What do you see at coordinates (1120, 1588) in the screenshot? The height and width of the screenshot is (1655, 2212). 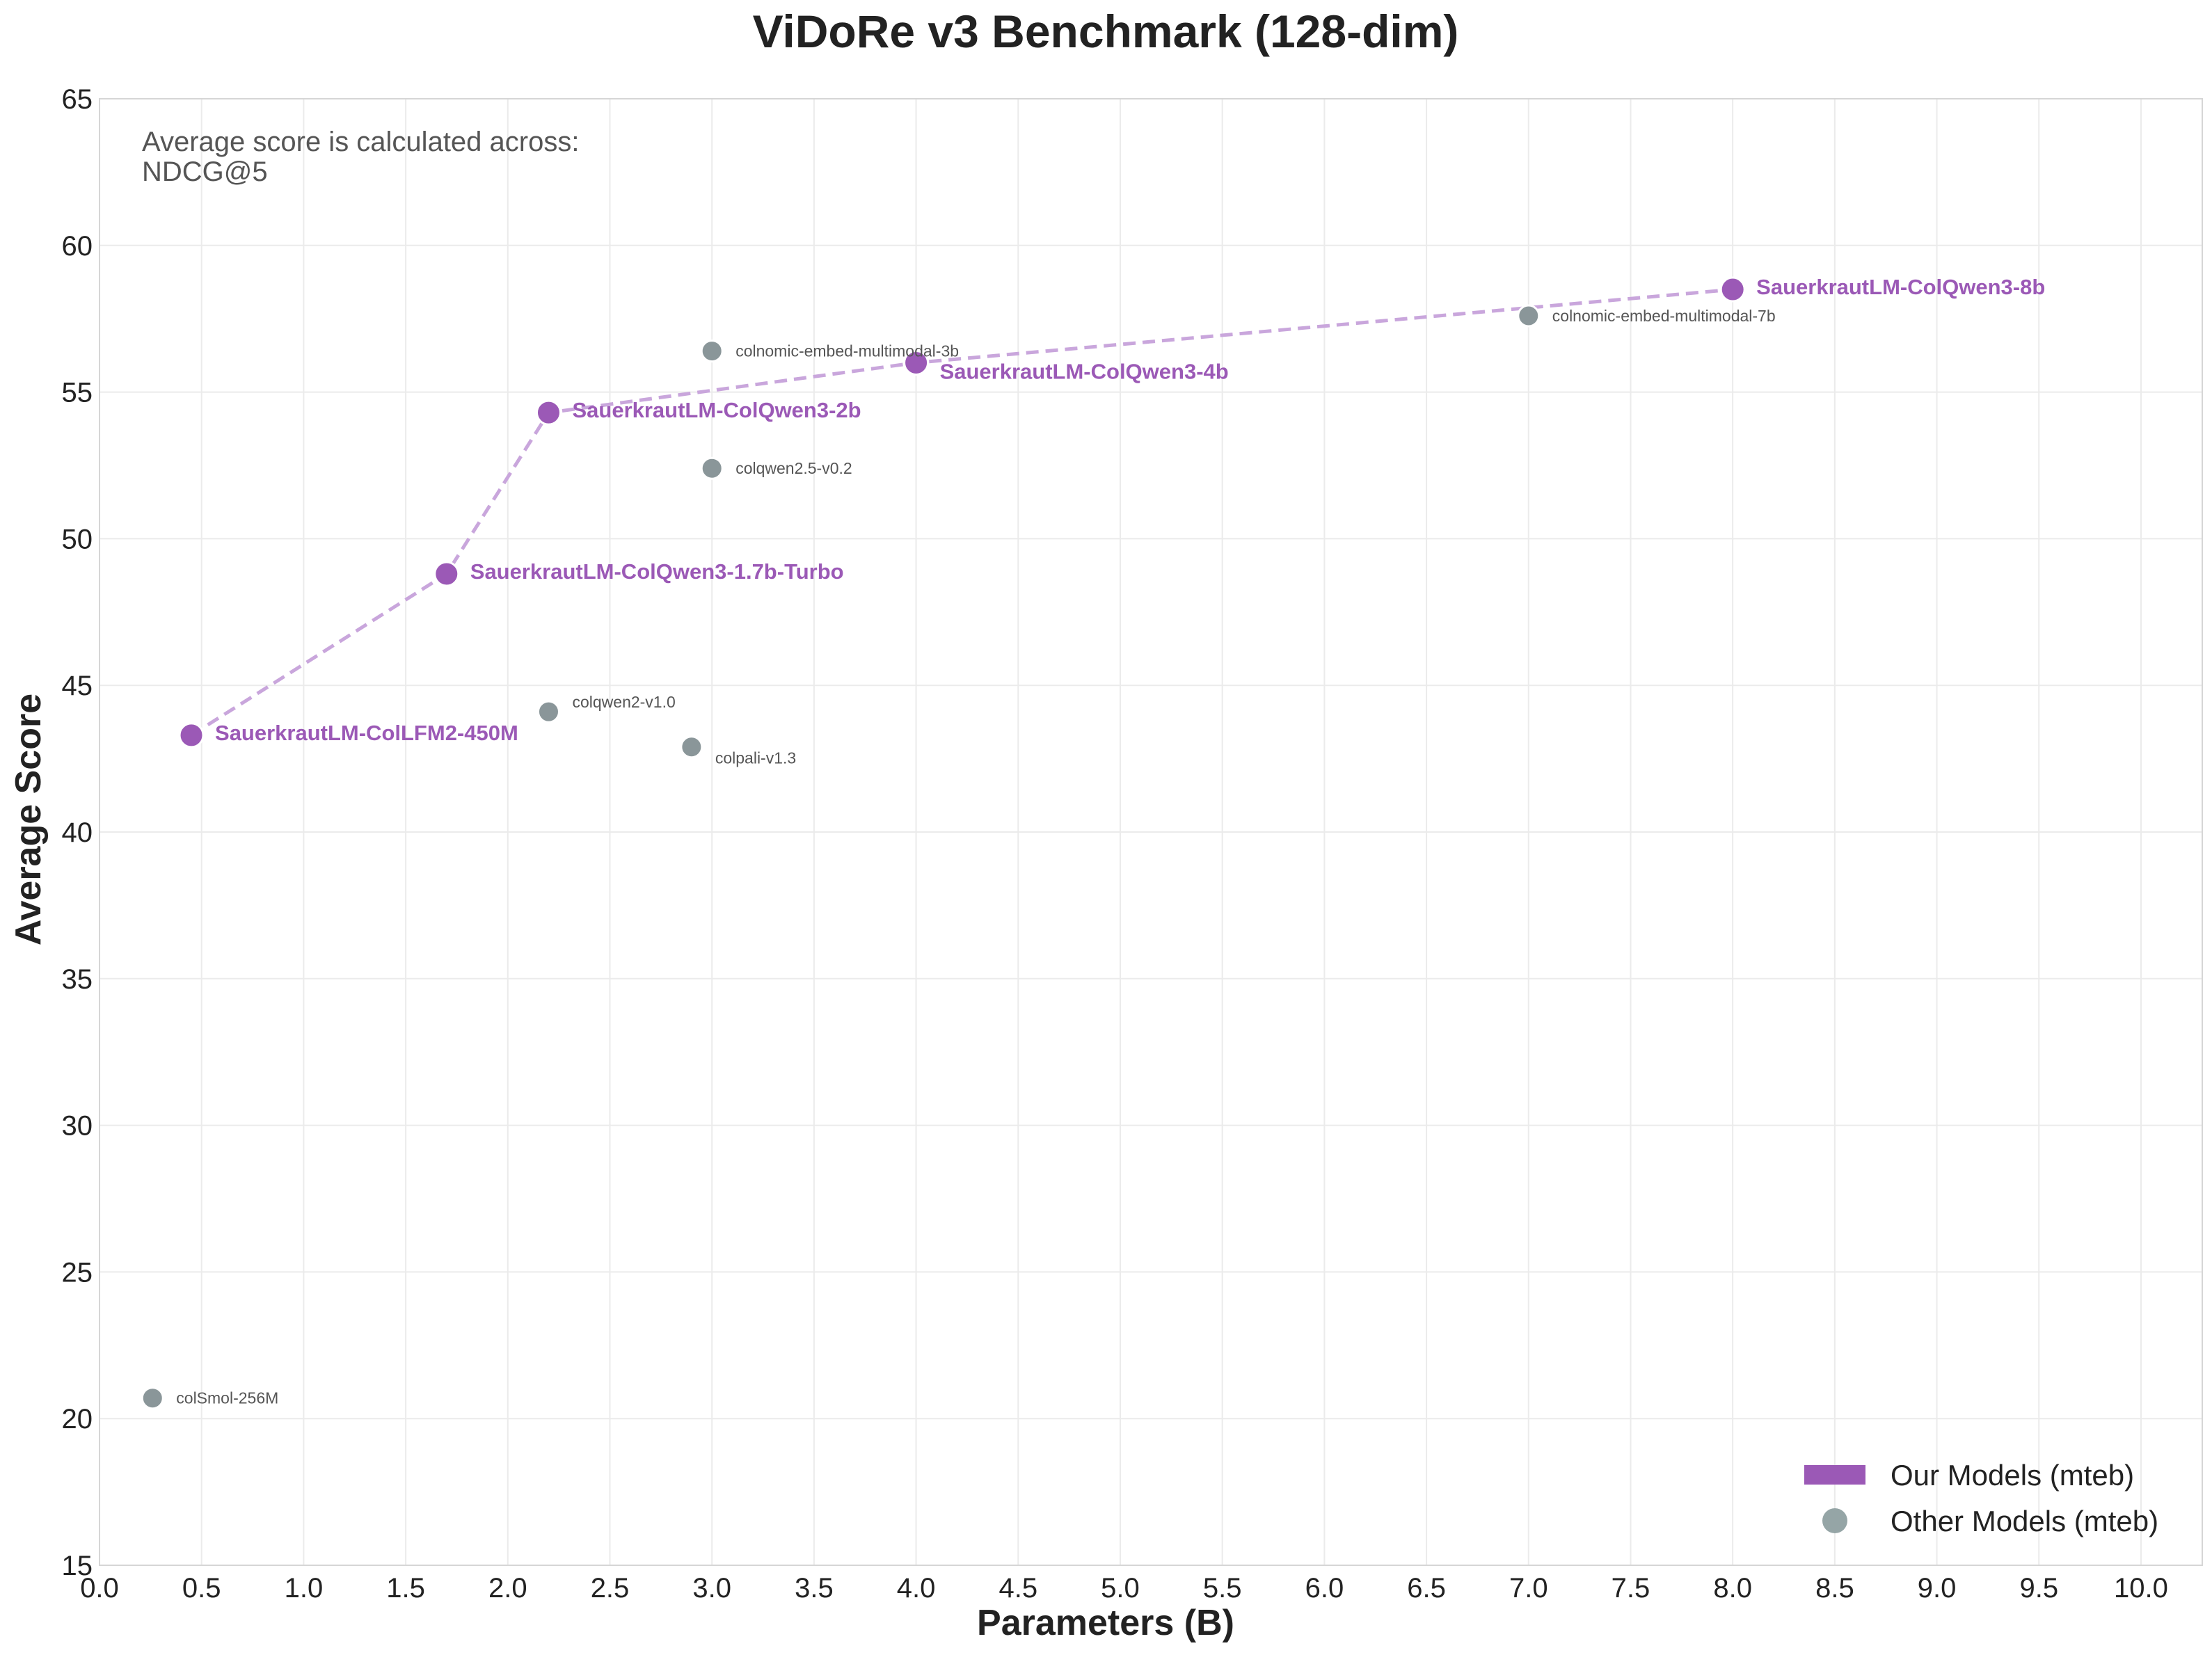 I see `x-tick-label: 5.0` at bounding box center [1120, 1588].